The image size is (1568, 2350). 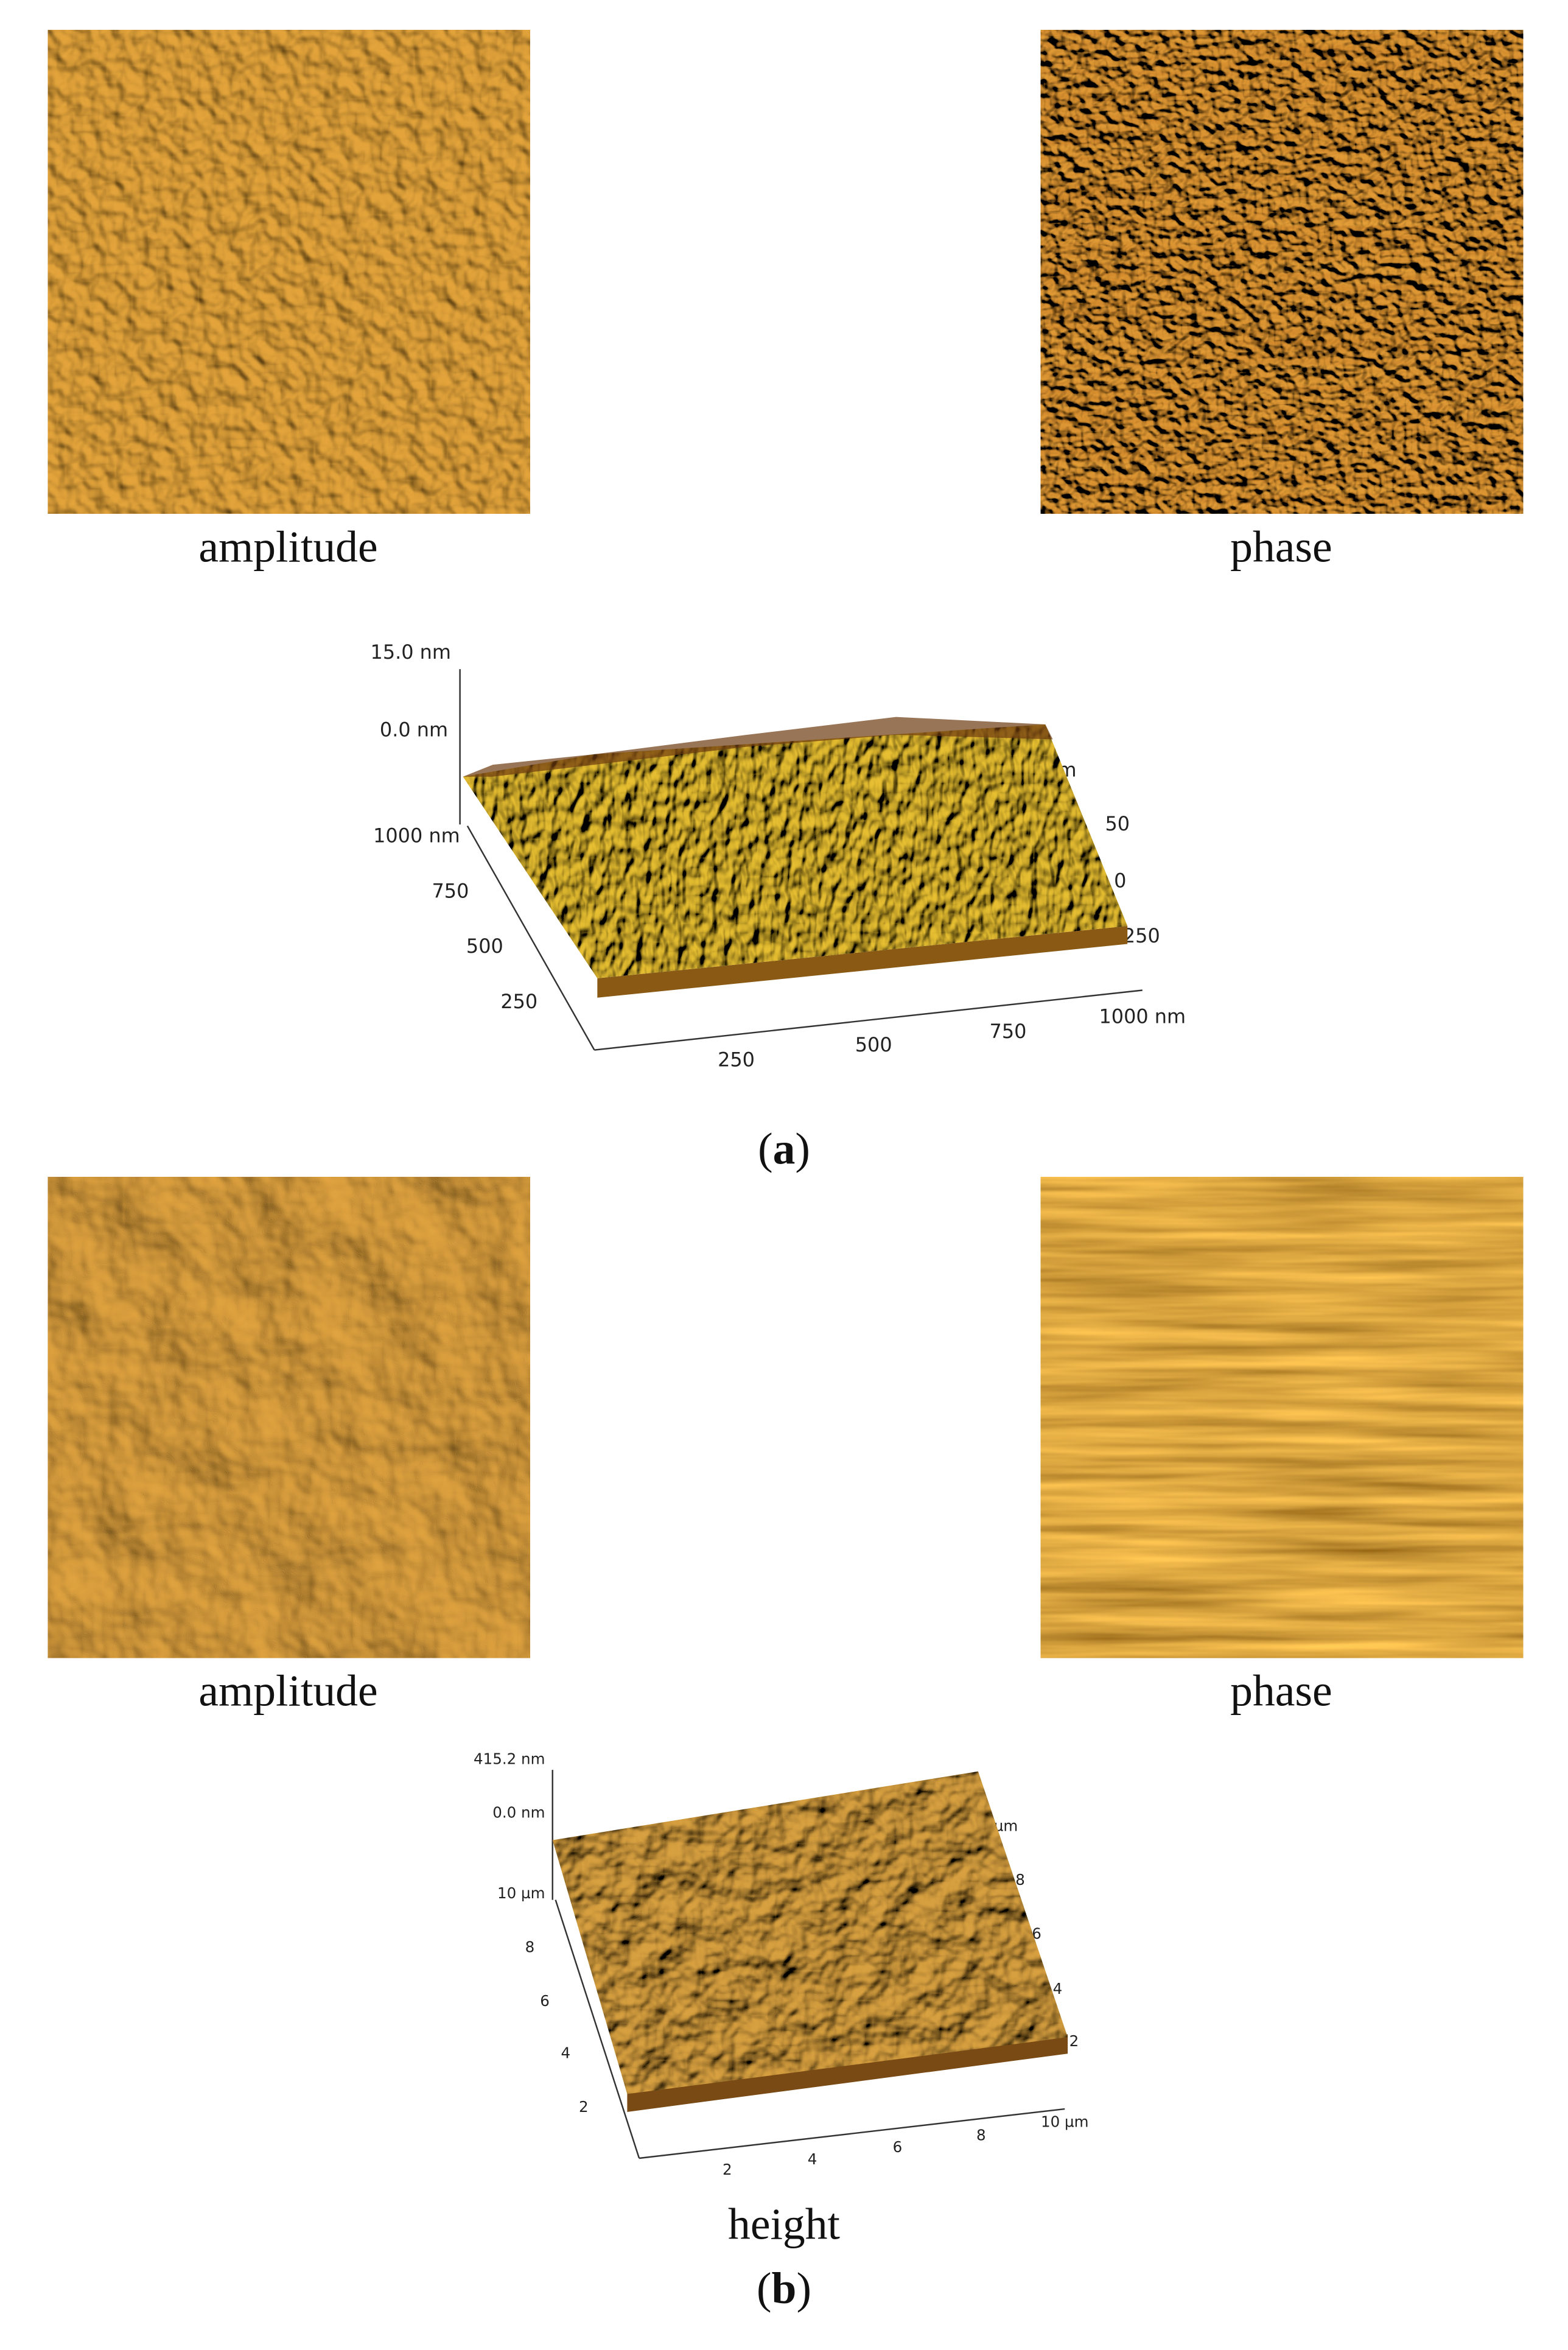 I want to click on panel-label: (b), so click(x=784, y=2288).